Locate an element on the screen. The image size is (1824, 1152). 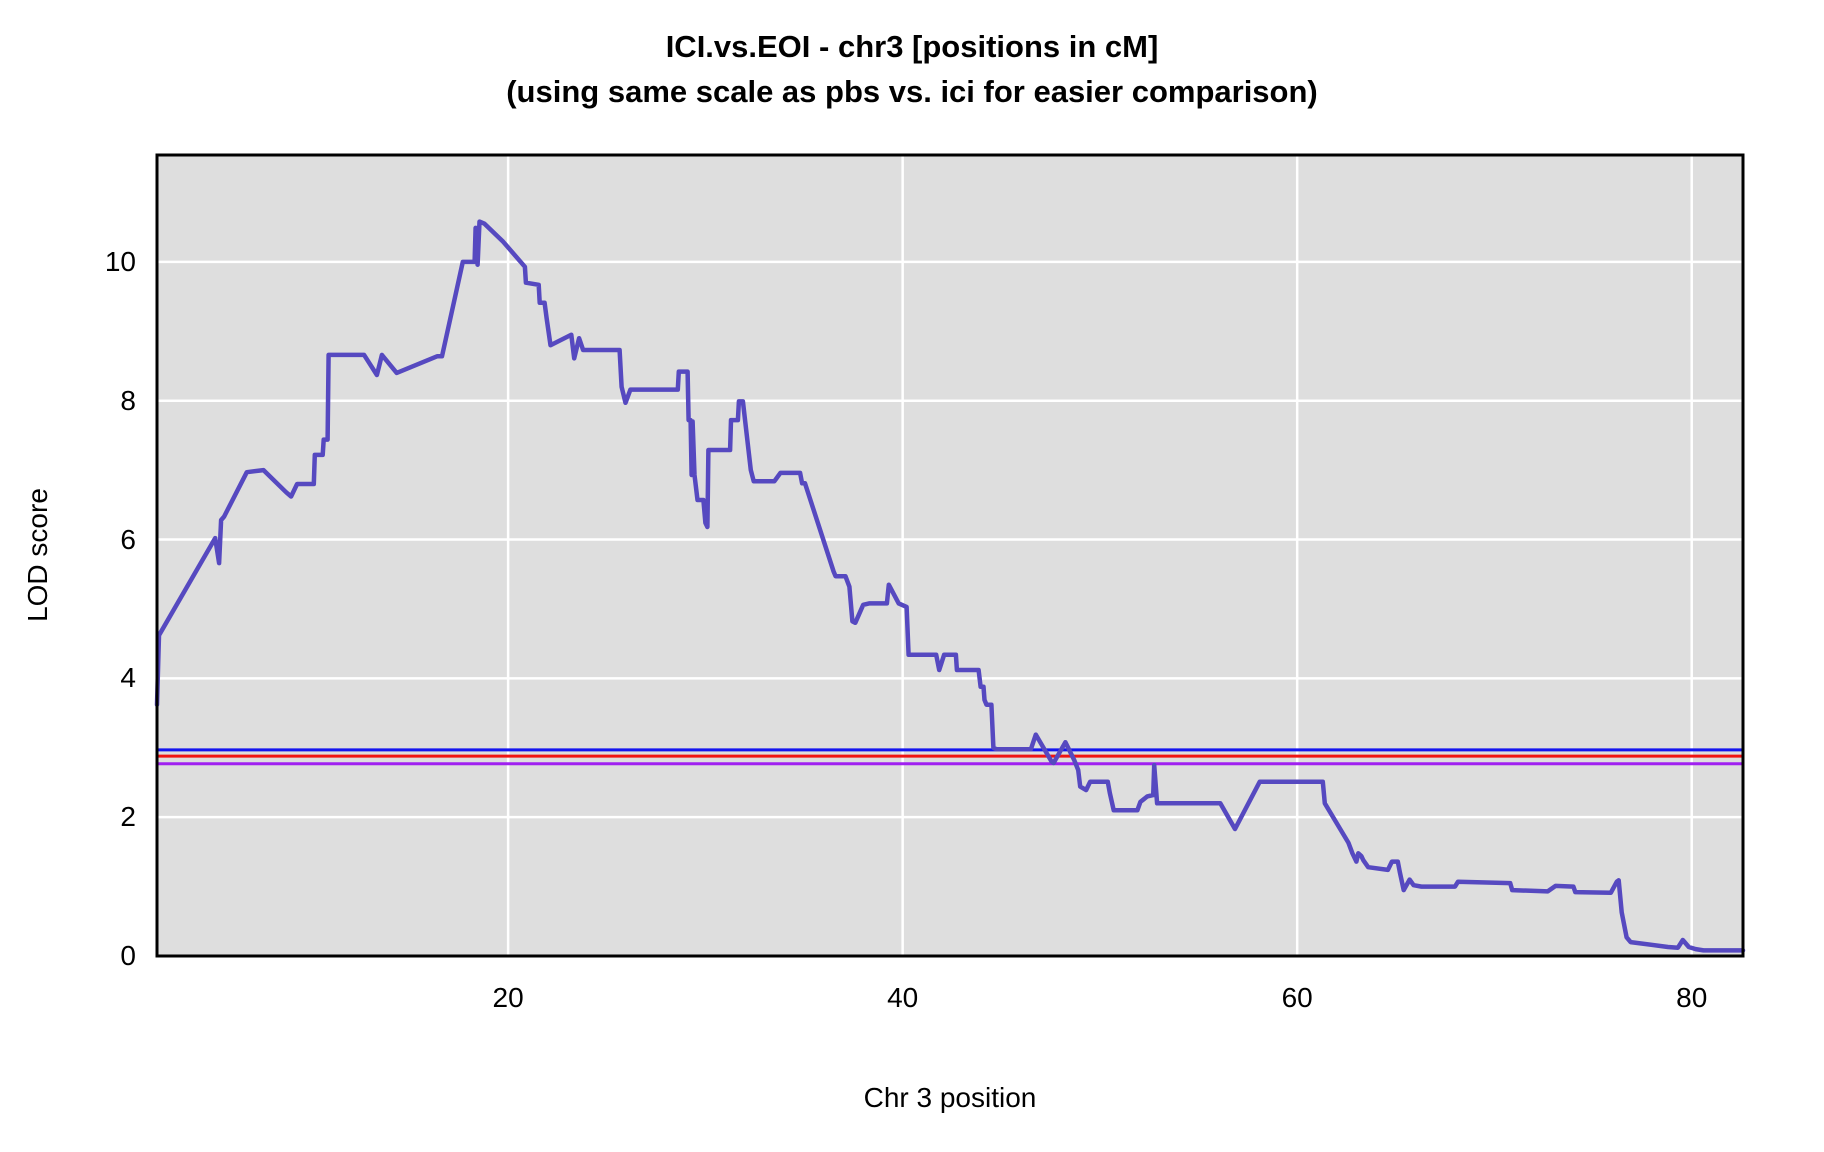
y-tick-label-0: 0 is located at coordinates (128, 955).